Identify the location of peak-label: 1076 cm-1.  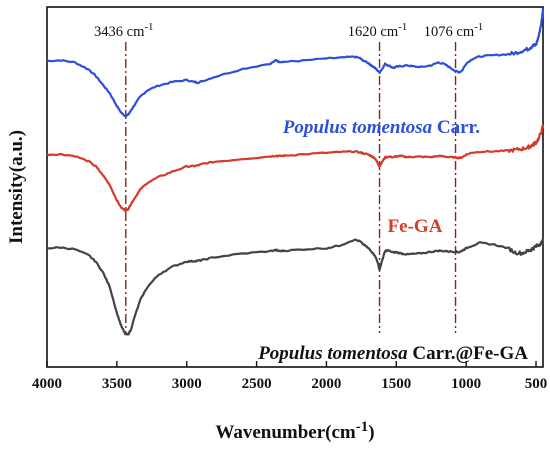
(454, 30).